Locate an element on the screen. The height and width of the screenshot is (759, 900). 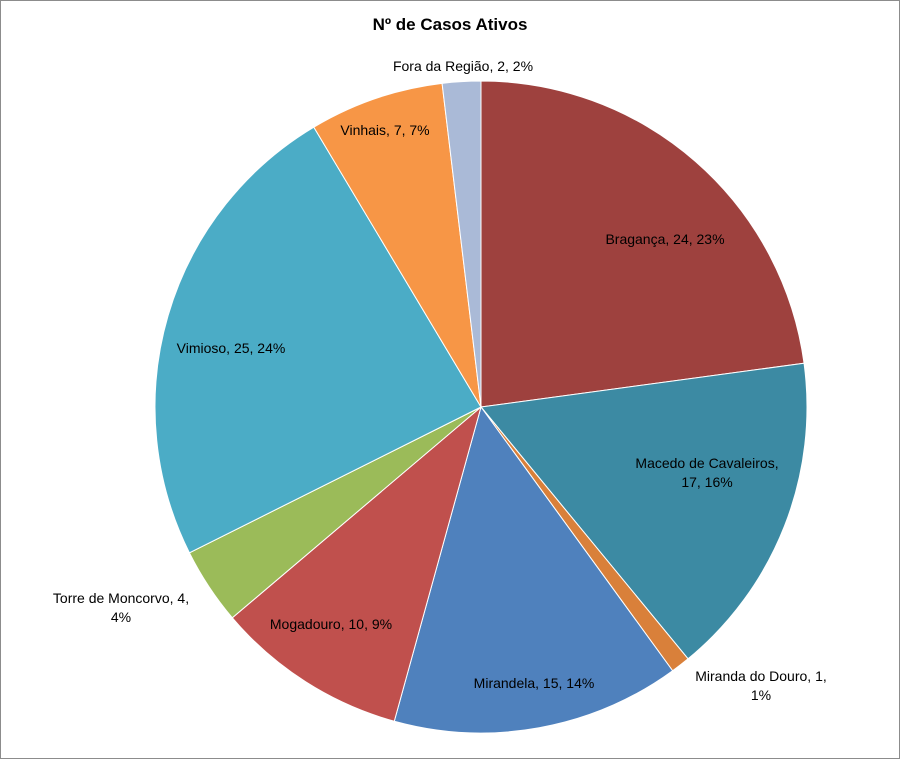
pie-slice-macedo-de-cavaleiros is located at coordinates (644, 511).